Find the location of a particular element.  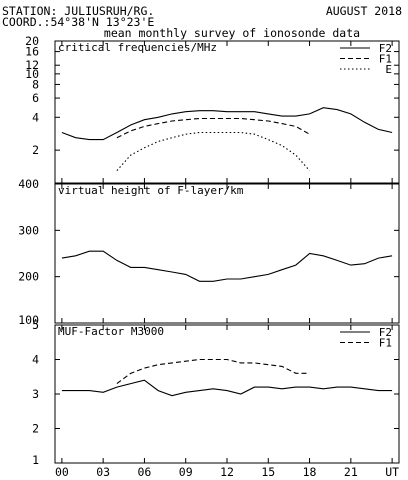

station-label: STATION: JULIUSRUH/RG. is located at coordinates (78, 11).